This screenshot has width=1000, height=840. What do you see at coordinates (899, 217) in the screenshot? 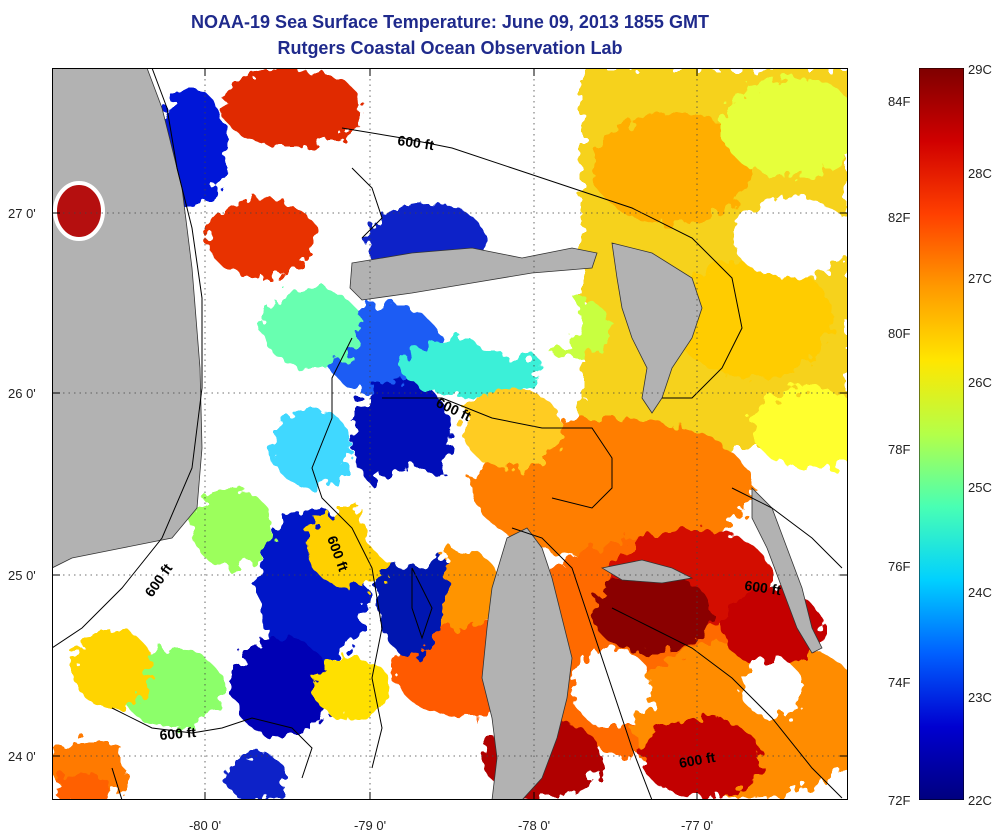
I see `colorbar-label-82f: 82F` at bounding box center [899, 217].